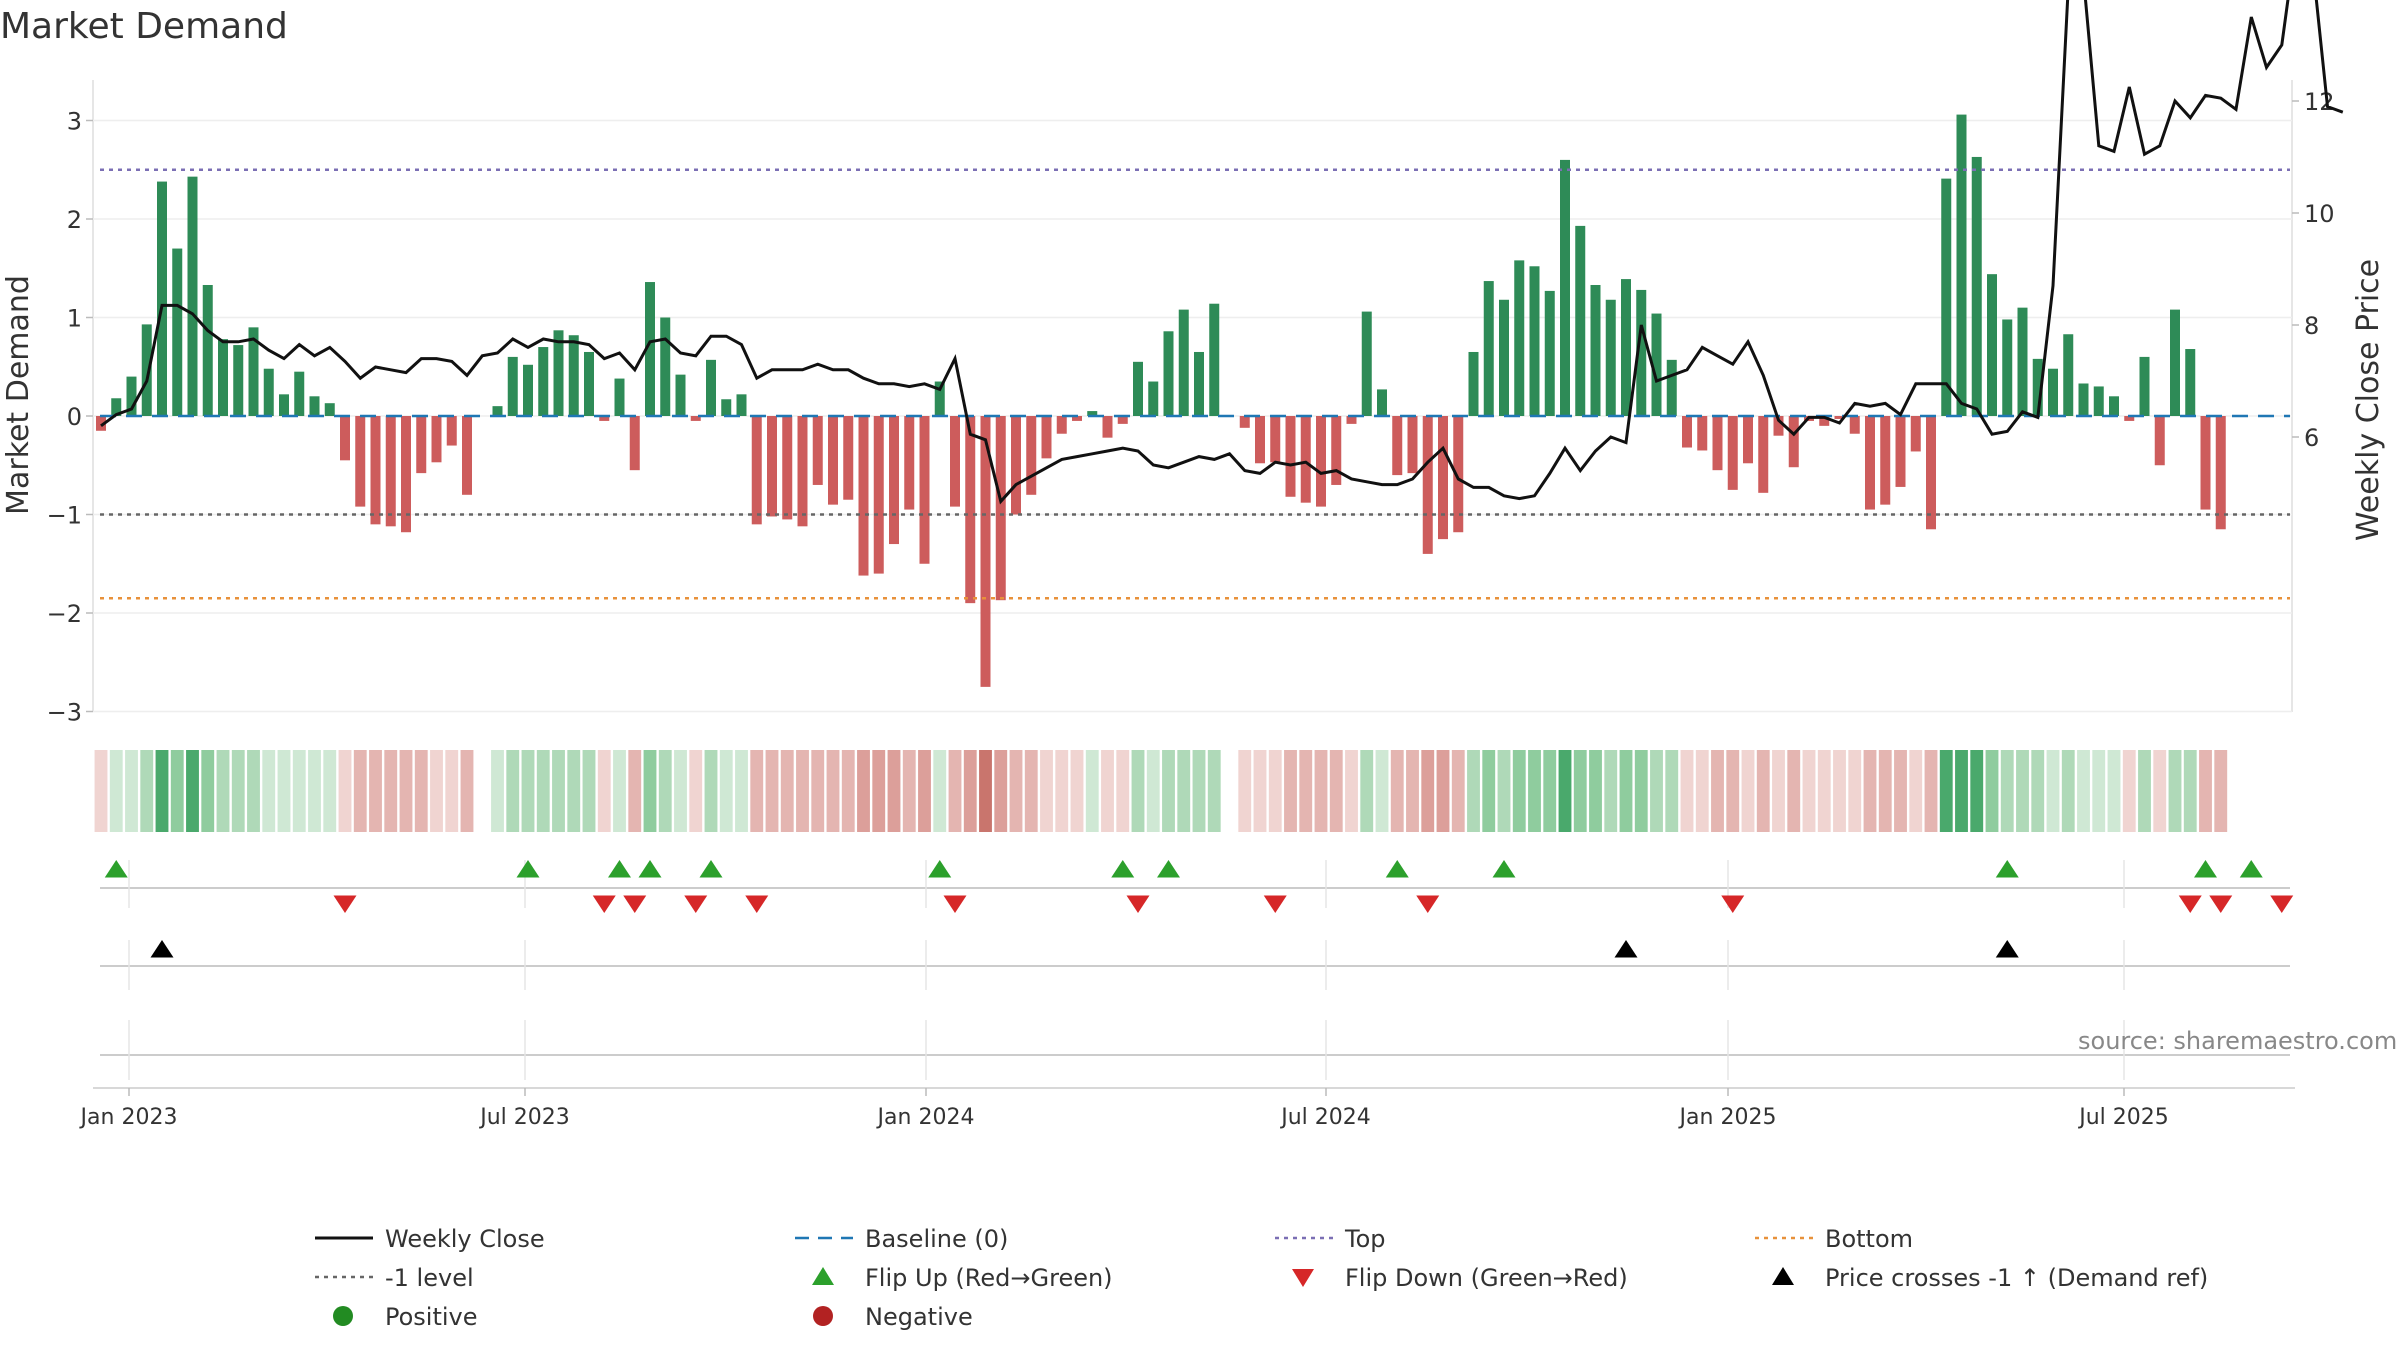 The image size is (2400, 1350). What do you see at coordinates (74, 319) in the screenshot?
I see `y-tick-label: 1` at bounding box center [74, 319].